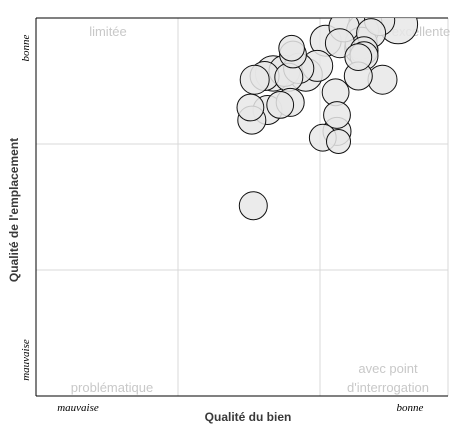  I want to click on x-axis-title: Qualité du bien, so click(248, 417).